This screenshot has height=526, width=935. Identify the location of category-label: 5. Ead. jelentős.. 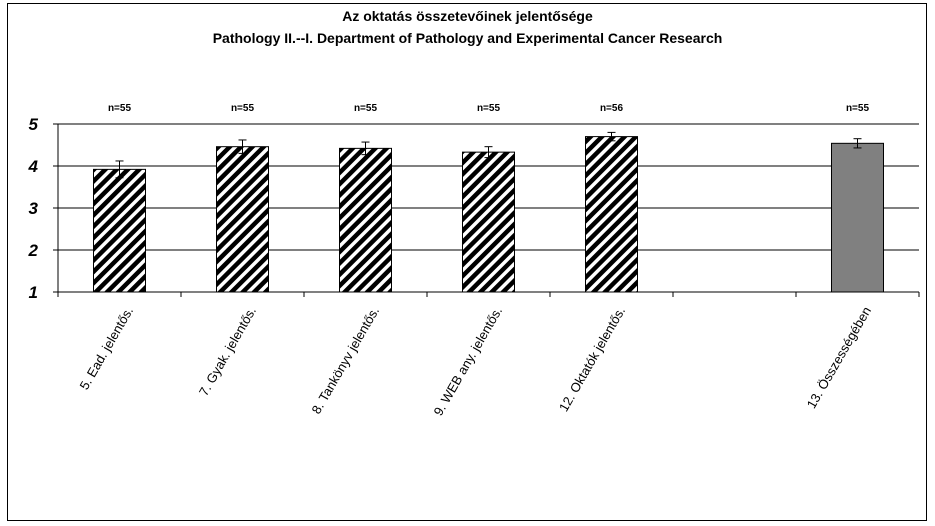
(106, 348).